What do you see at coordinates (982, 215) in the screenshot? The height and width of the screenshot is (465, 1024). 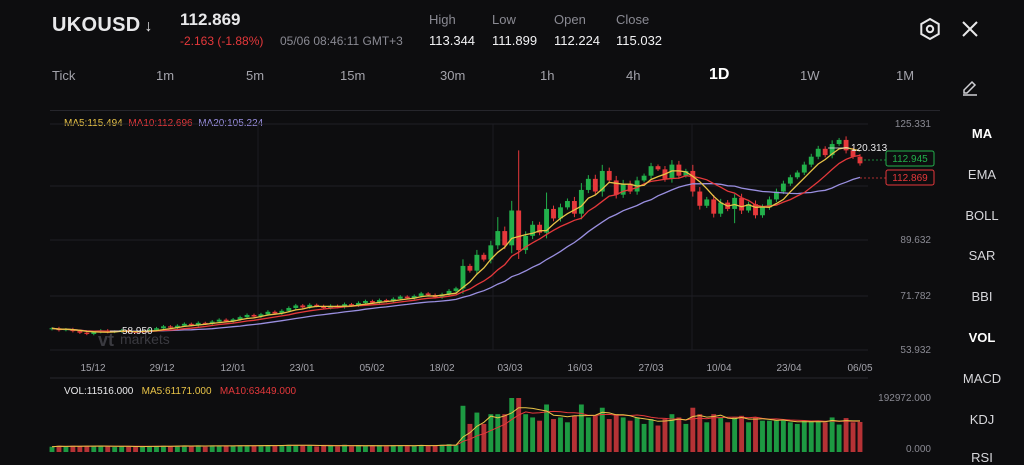 I see `indicator-boll: BOLL` at bounding box center [982, 215].